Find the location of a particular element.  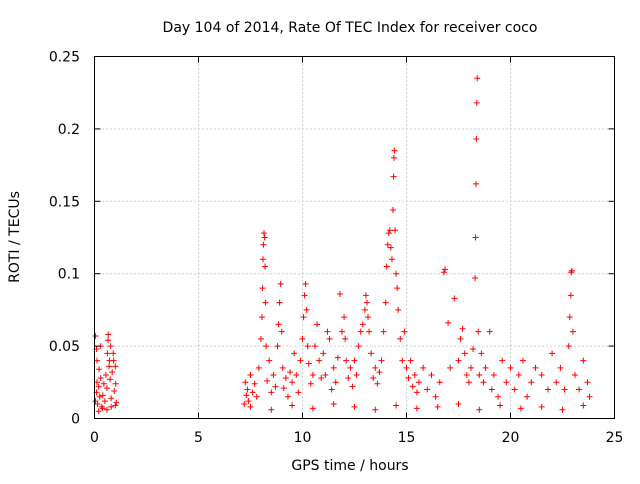

y-tick-label: 0.25 is located at coordinates (64, 58).